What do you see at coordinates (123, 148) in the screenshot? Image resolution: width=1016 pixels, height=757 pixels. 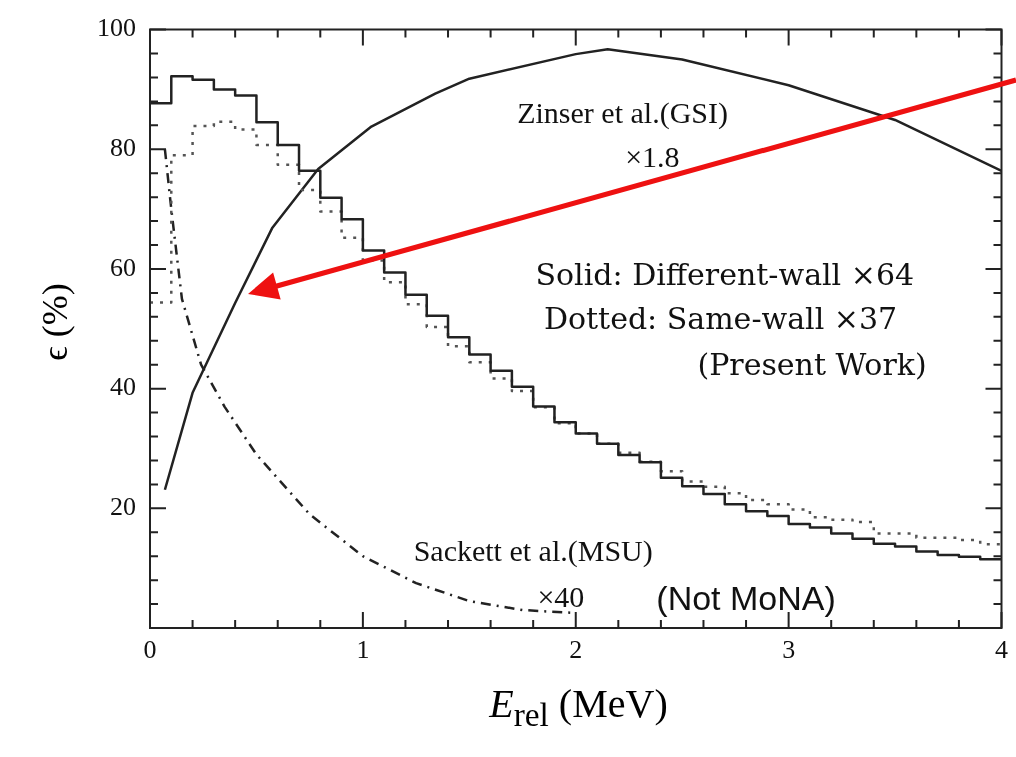 I see `y-tick-label: 80` at bounding box center [123, 148].